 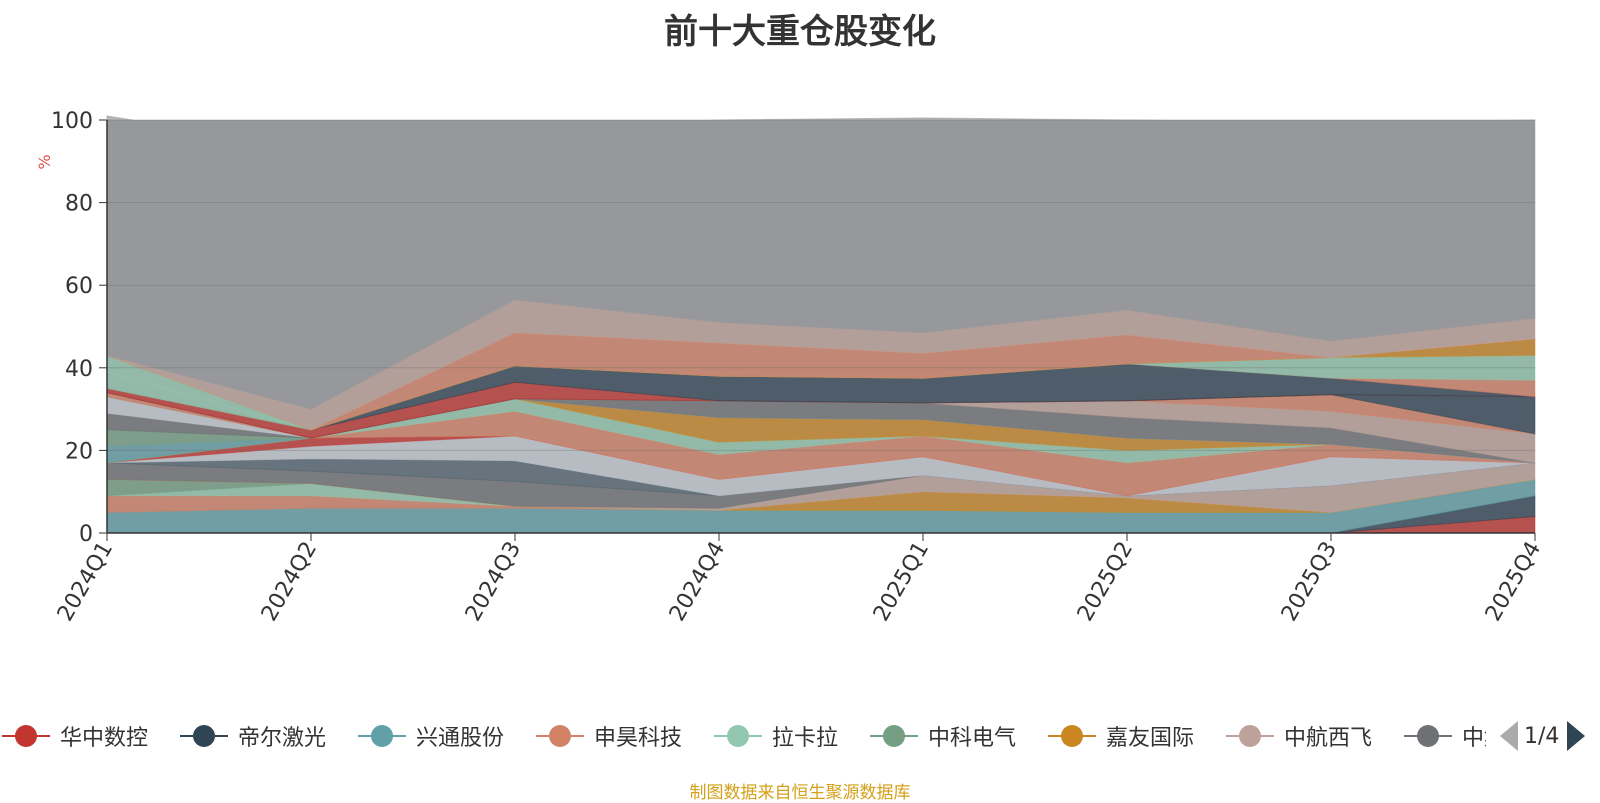 What do you see at coordinates (44, 161) in the screenshot?
I see `y-axis-label: %` at bounding box center [44, 161].